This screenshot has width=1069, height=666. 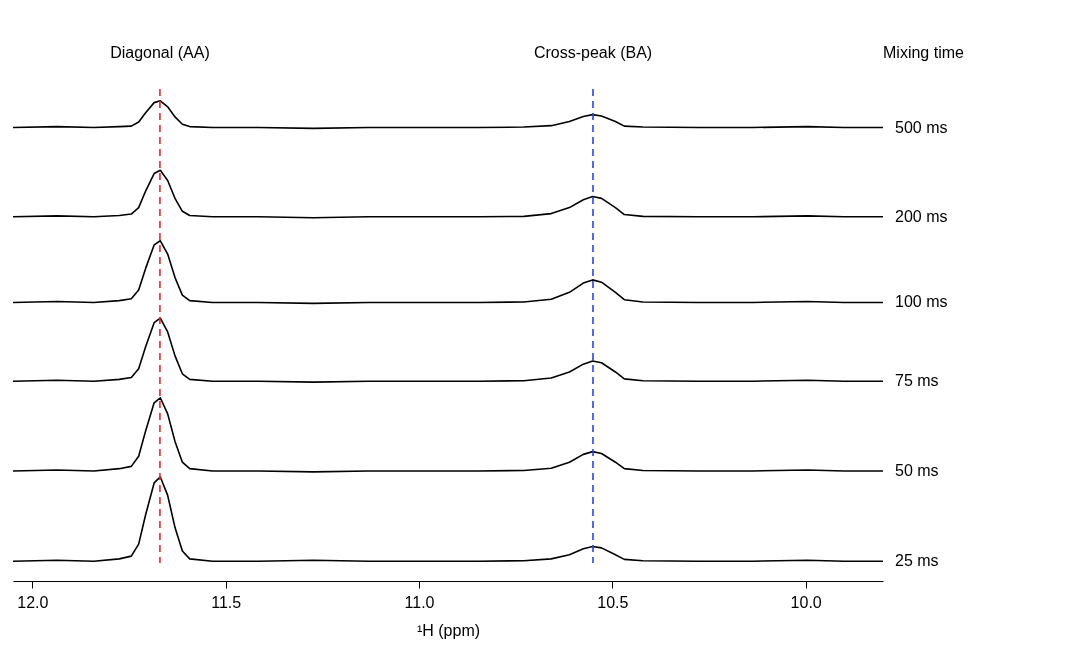 I want to click on series-label: 50 ms, so click(x=917, y=470).